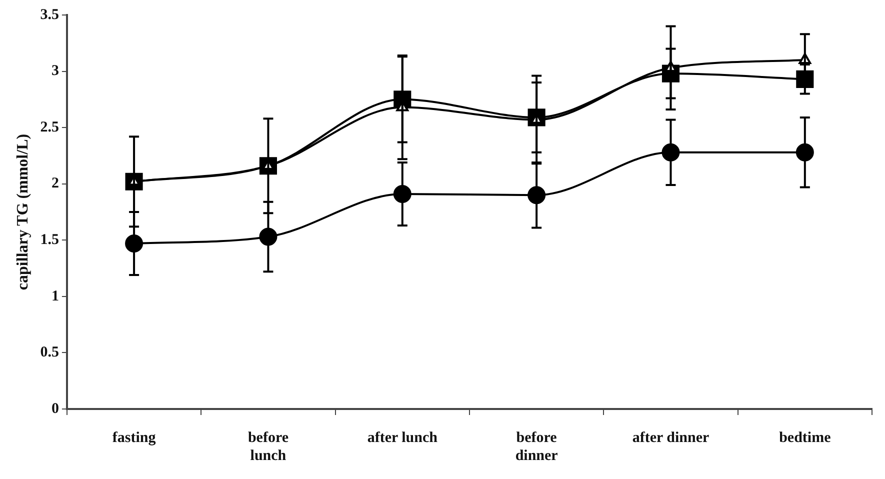 Image resolution: width=885 pixels, height=479 pixels. Describe the element at coordinates (49, 127) in the screenshot. I see `y-tick-label: 2.5` at that location.